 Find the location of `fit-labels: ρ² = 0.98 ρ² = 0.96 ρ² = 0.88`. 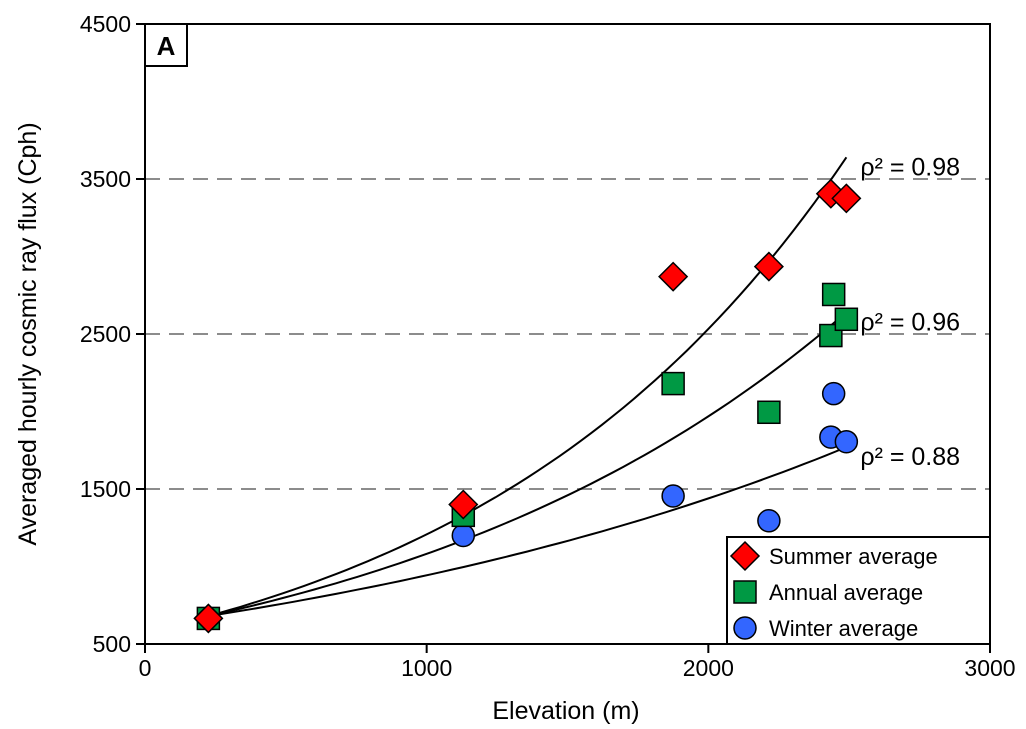

fit-labels: ρ² = 0.98 ρ² = 0.96 ρ² = 0.88 is located at coordinates (910, 312).